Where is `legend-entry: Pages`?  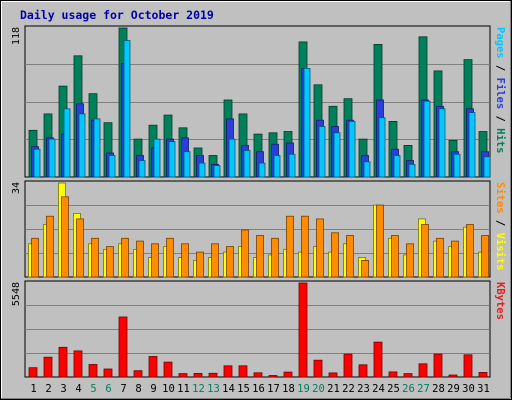 legend-entry: Pages is located at coordinates (500, 43).